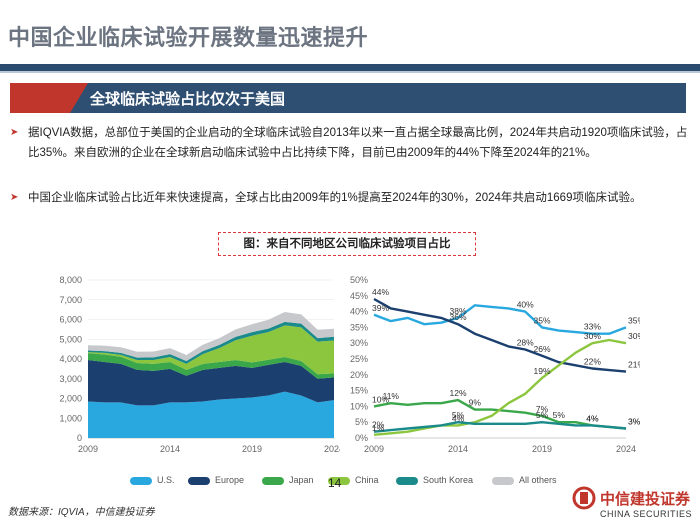 This screenshot has width=700, height=527. Describe the element at coordinates (378, 425) in the screenshot. I see `data-label: 2%` at that location.